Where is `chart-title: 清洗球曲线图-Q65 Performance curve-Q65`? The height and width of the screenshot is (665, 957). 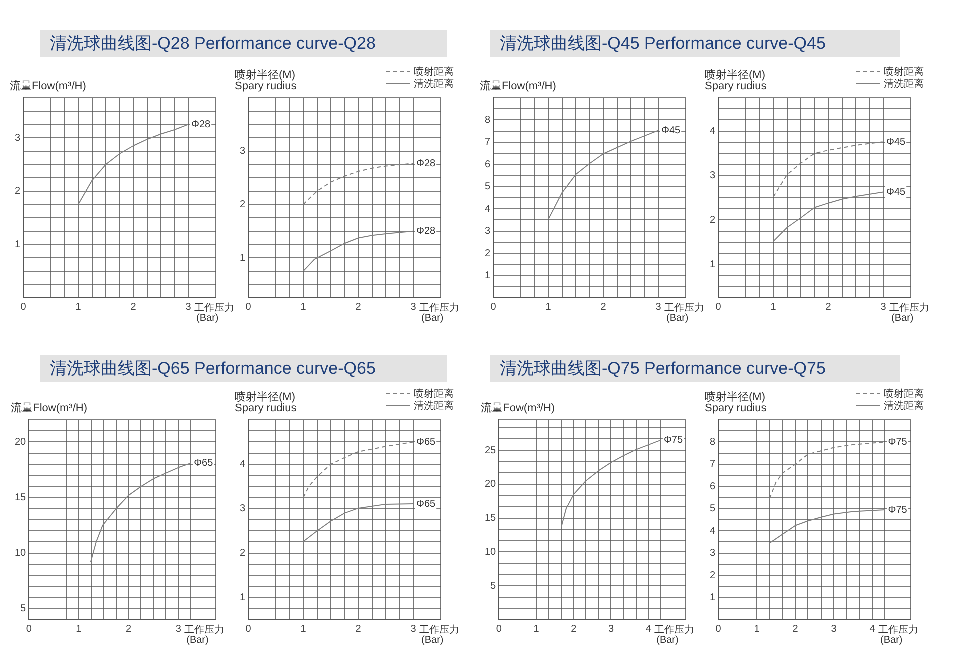
chart-title: 清洗球曲线图-Q65 Performance curve-Q65 is located at coordinates (243, 368).